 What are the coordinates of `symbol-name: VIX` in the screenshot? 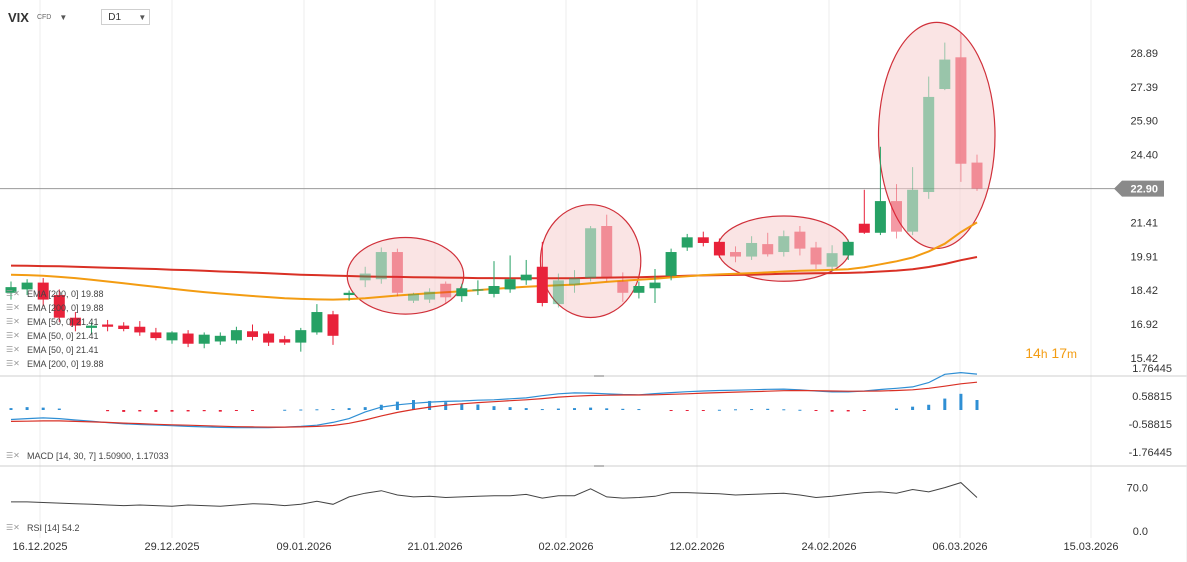 It's located at (18, 17).